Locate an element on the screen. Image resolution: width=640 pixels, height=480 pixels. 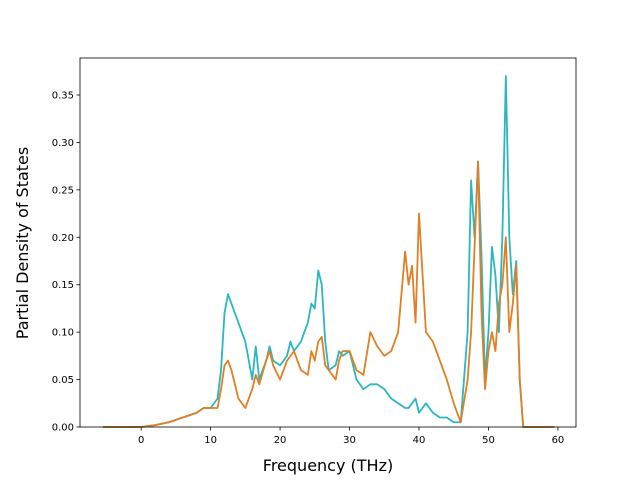
x-axis-label: Frequency (THz) is located at coordinates (328, 465).